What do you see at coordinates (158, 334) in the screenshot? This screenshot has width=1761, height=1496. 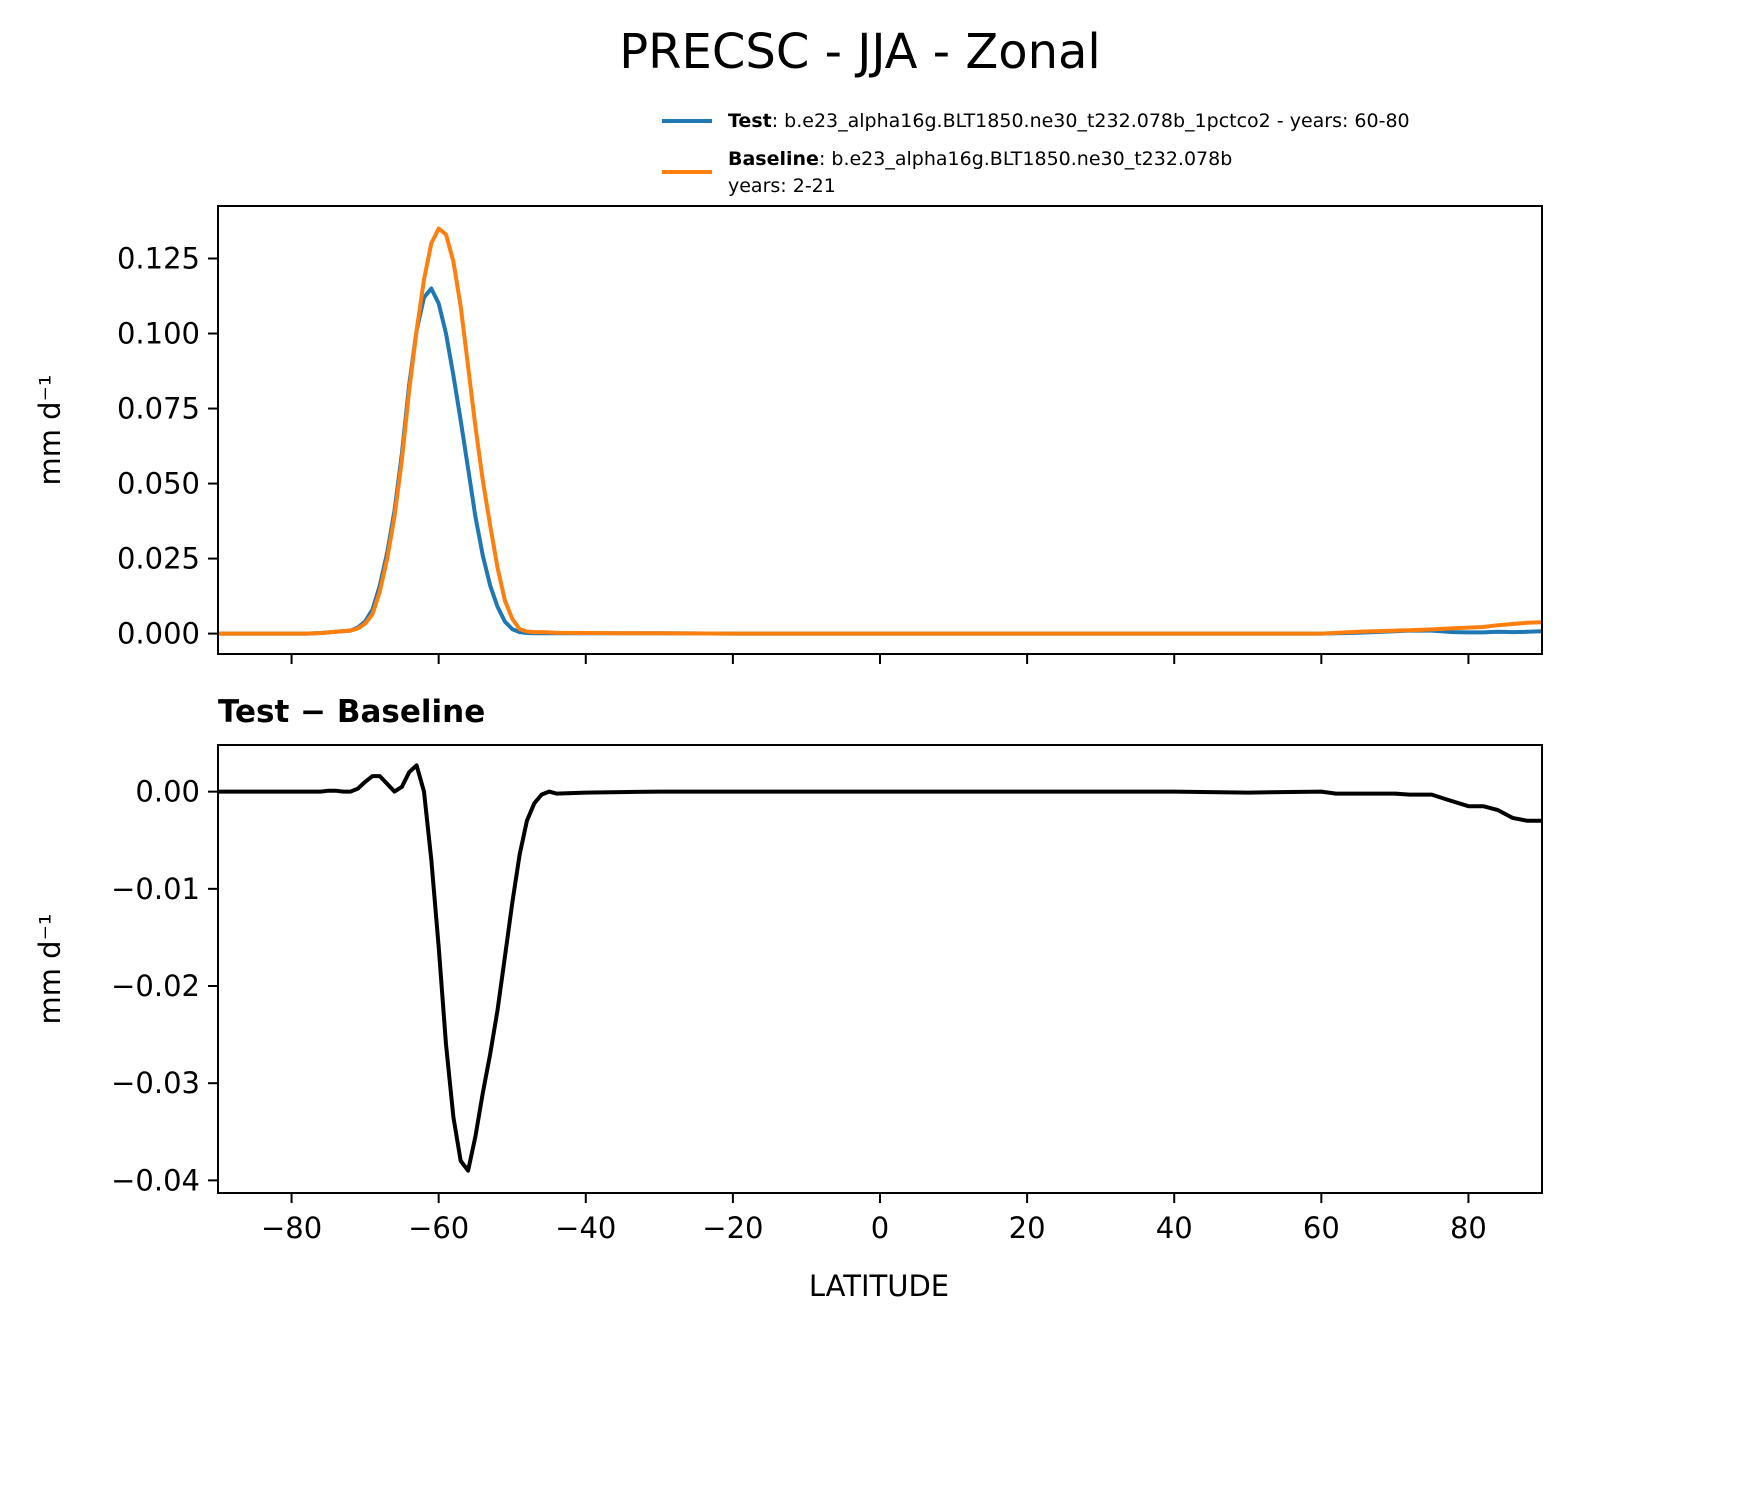 I see `y-tick-label: 0.100` at bounding box center [158, 334].